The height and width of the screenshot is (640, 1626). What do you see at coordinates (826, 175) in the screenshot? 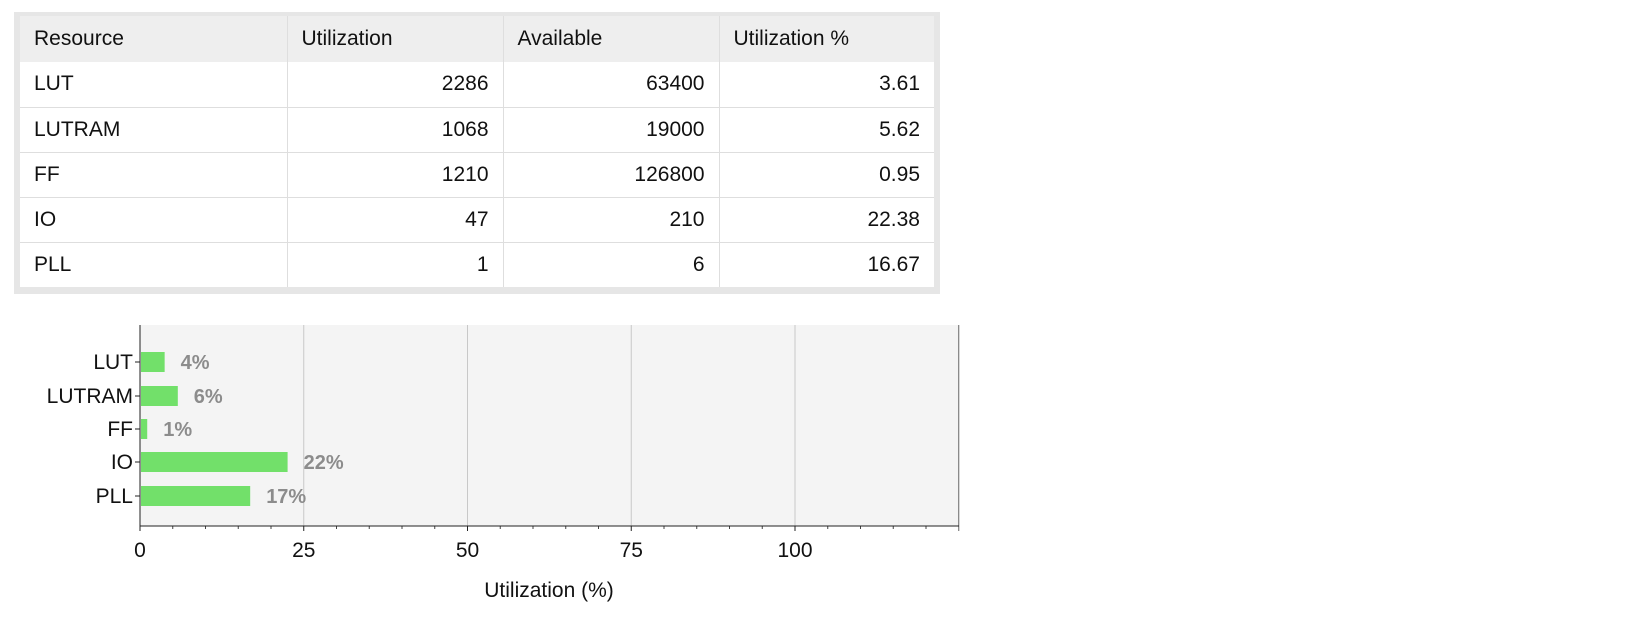
I see `cell-utilization-percent: 0.95` at bounding box center [826, 175].